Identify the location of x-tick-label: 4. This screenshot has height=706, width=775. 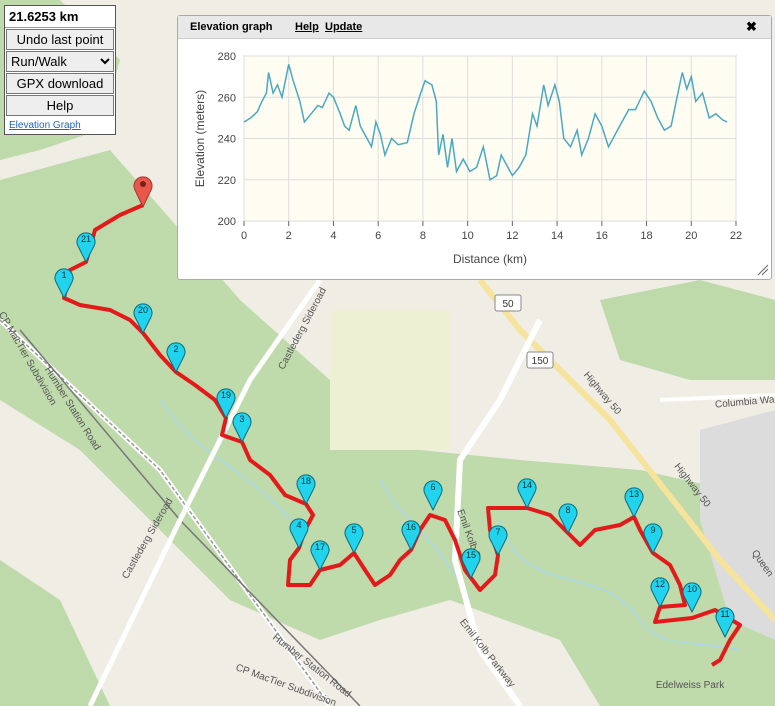
(333, 236).